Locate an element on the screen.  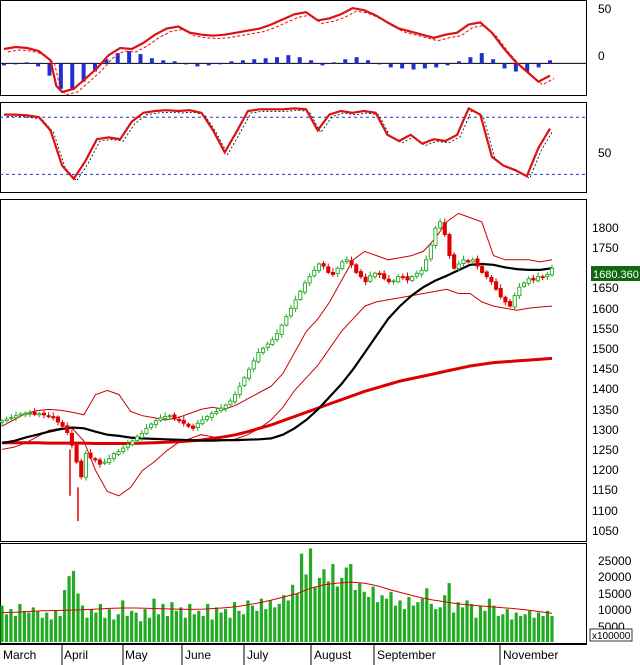
macd-panel is located at coordinates (293, 51).